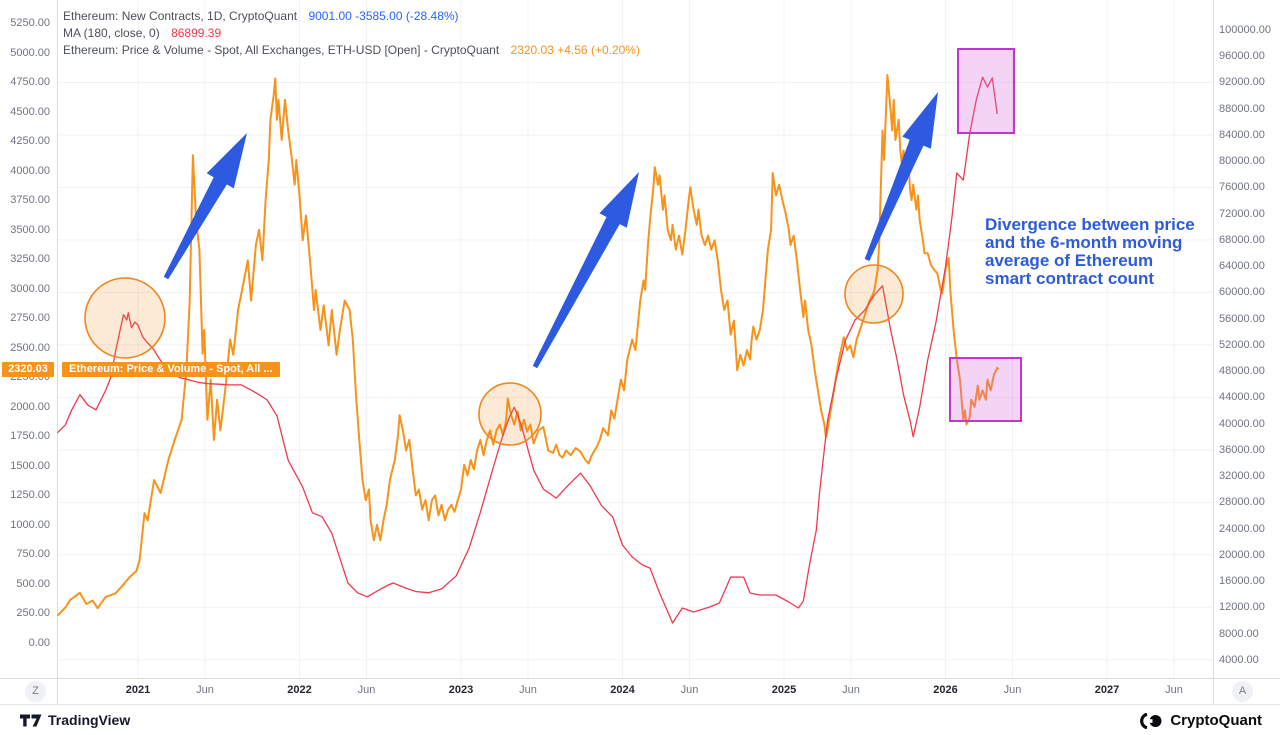 The width and height of the screenshot is (1280, 735). Describe the element at coordinates (1242, 423) in the screenshot. I see `y-axis-label: 40000.00` at that location.